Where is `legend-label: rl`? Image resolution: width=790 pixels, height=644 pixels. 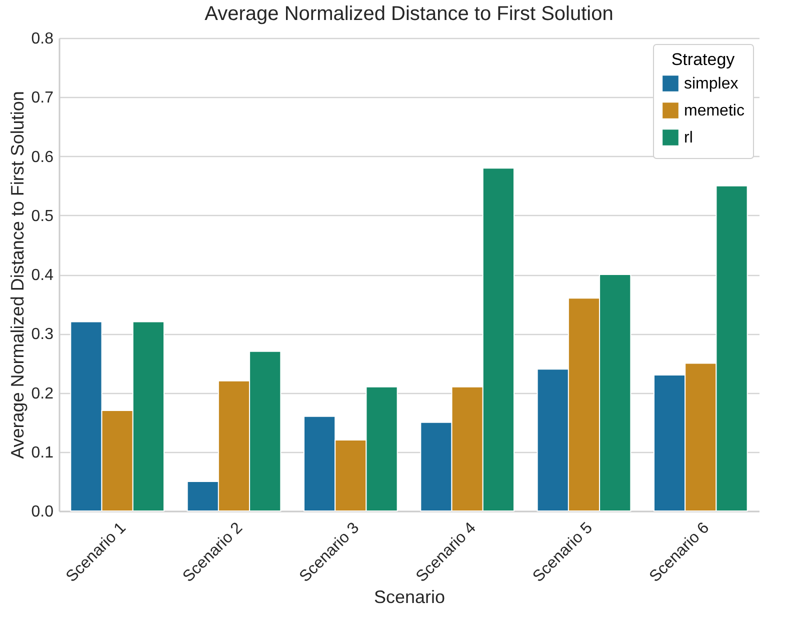
legend-label: rl is located at coordinates (688, 138).